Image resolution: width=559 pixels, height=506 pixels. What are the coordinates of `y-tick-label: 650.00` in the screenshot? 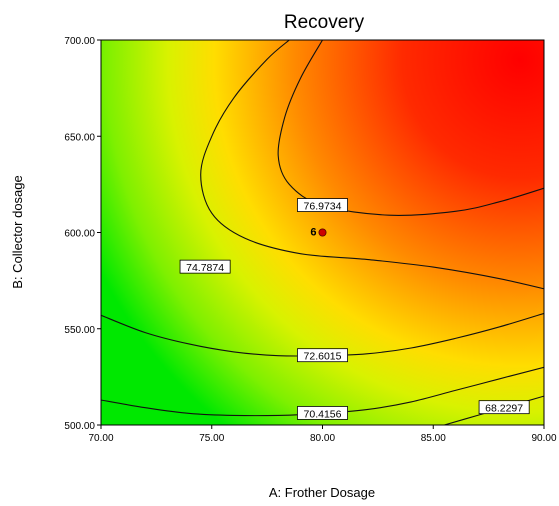 It's located at (79, 137).